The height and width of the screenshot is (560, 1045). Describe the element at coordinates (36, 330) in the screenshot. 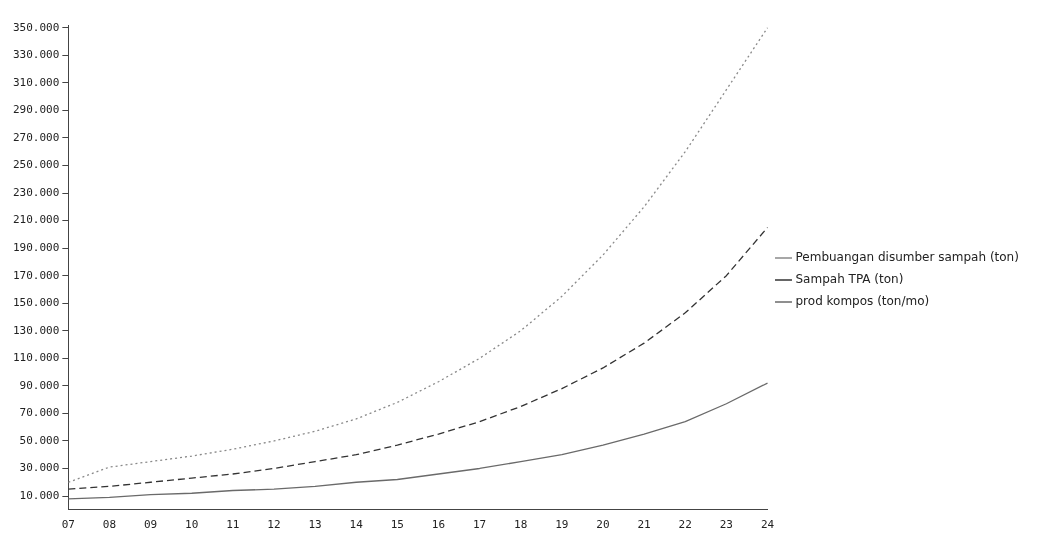

I see `y-tick-label: 130.000` at that location.